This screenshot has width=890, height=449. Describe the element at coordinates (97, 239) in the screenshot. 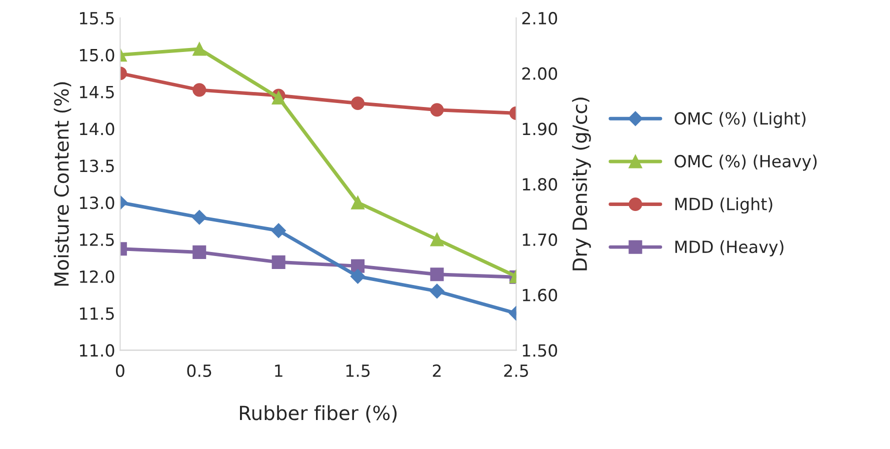

I see `y-tick-label: 12.5` at that location.